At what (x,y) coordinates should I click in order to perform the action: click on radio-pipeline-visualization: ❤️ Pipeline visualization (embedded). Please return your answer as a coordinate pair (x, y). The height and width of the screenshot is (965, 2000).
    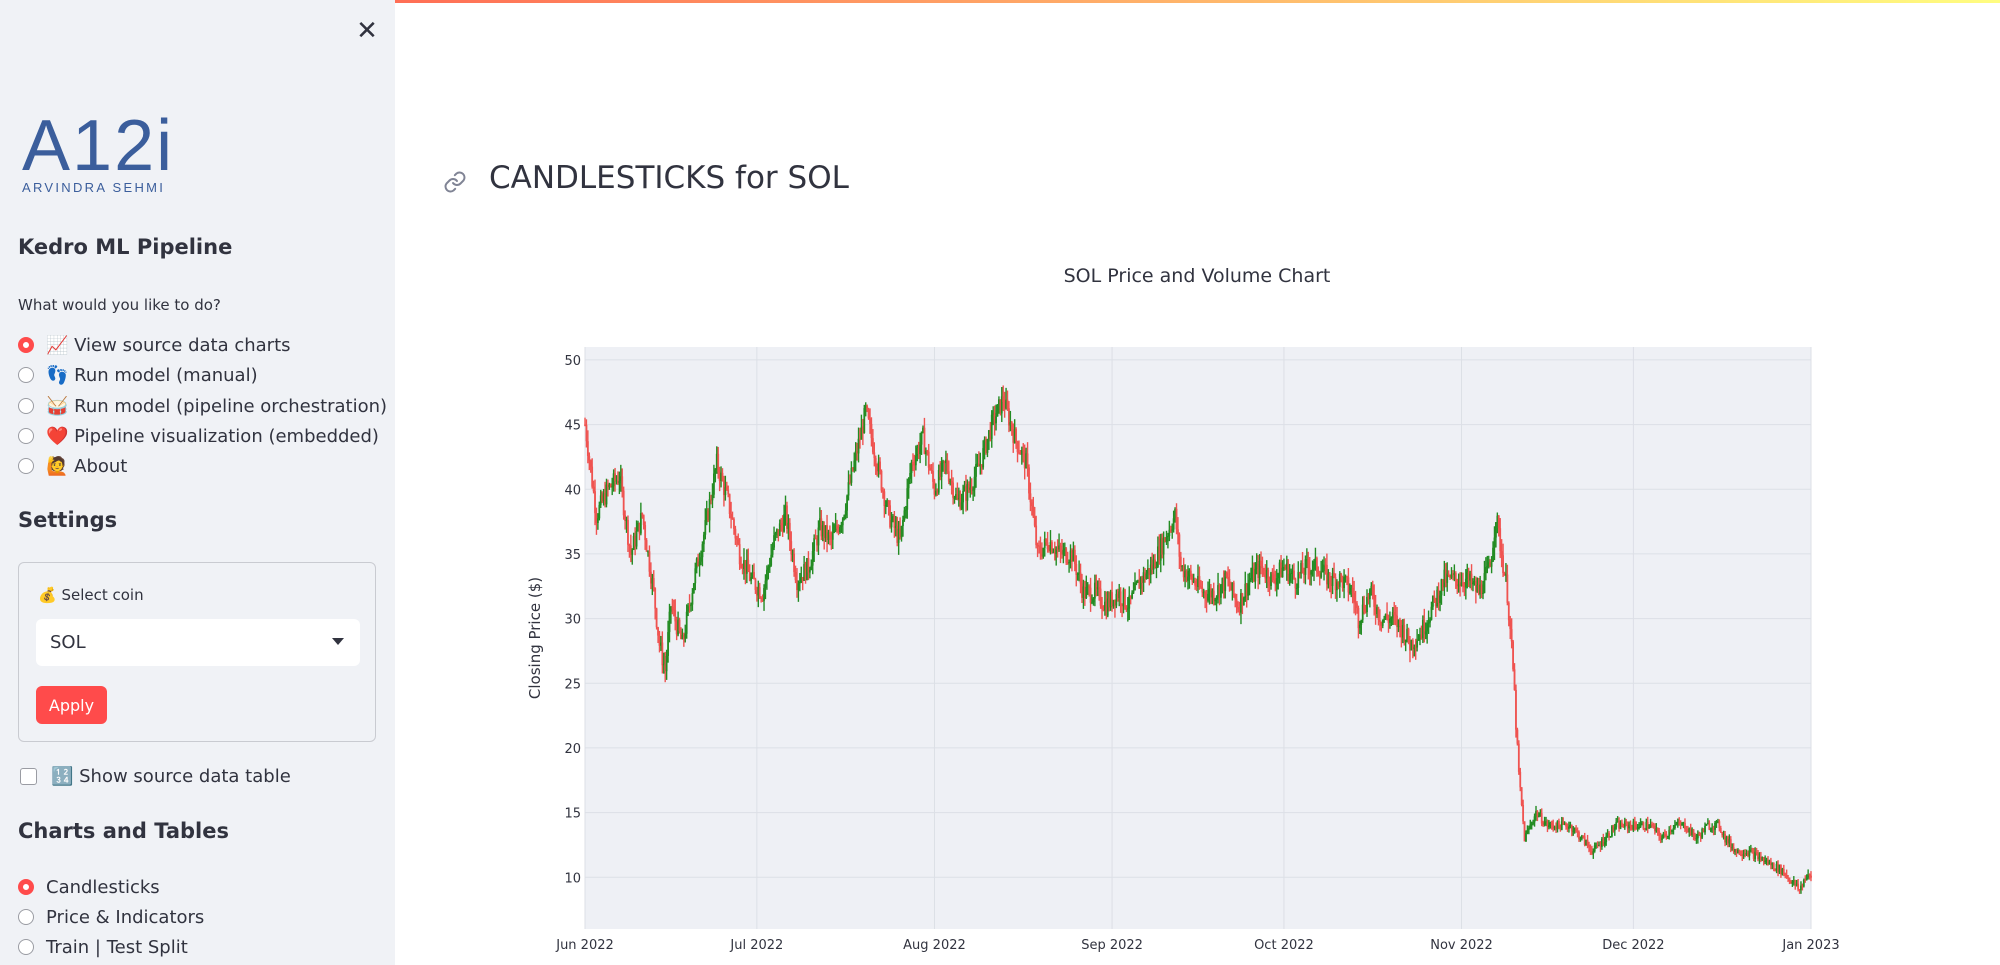
    Looking at the image, I should click on (198, 436).